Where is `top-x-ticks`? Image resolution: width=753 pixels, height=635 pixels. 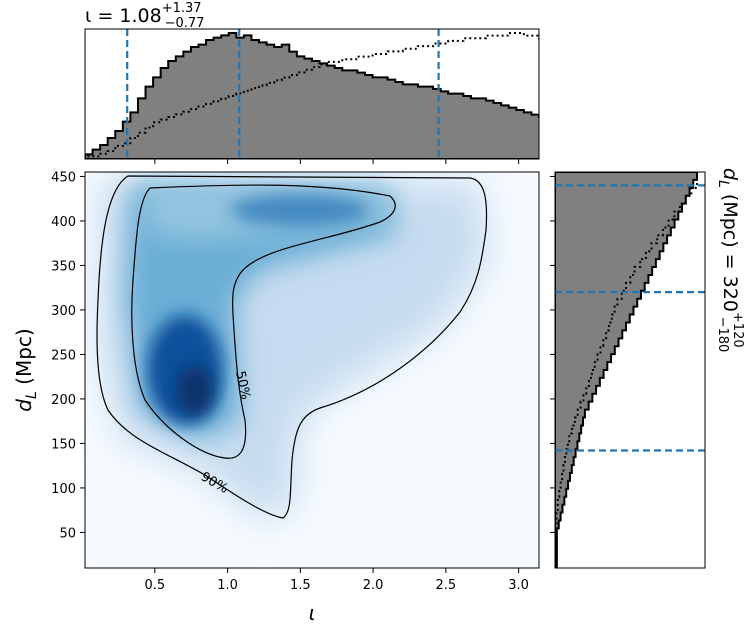
top-x-ticks is located at coordinates (337, 161).